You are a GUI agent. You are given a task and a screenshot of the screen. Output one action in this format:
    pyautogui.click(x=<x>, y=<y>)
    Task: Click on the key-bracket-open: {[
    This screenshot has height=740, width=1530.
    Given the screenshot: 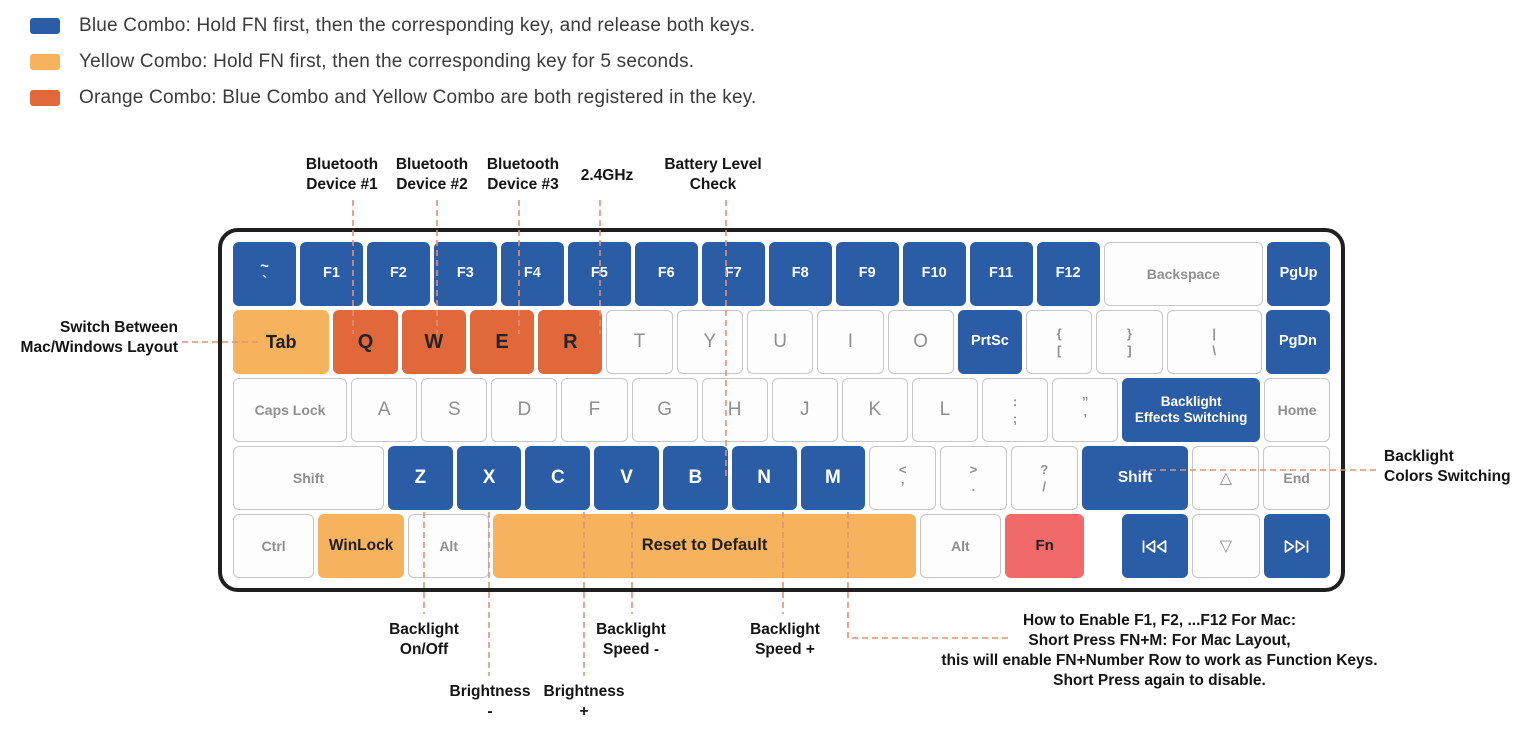 What is the action you would take?
    pyautogui.click(x=1059, y=342)
    